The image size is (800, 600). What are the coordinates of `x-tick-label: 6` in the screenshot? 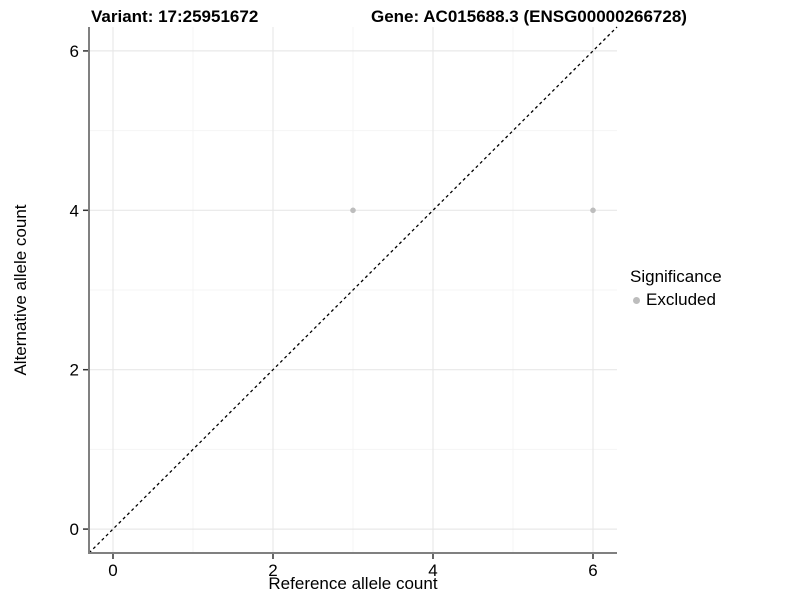 It's located at (592, 570).